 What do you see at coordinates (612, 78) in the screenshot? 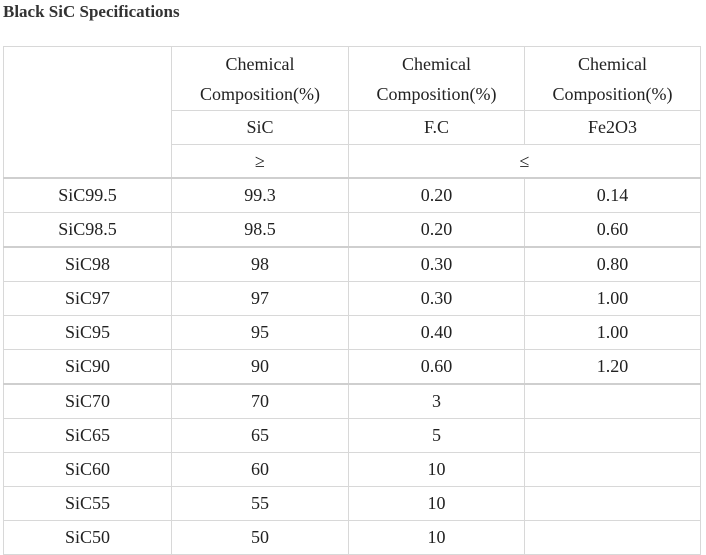
I see `header-cell-fe2o3: Chemical Composition(%)` at bounding box center [612, 78].